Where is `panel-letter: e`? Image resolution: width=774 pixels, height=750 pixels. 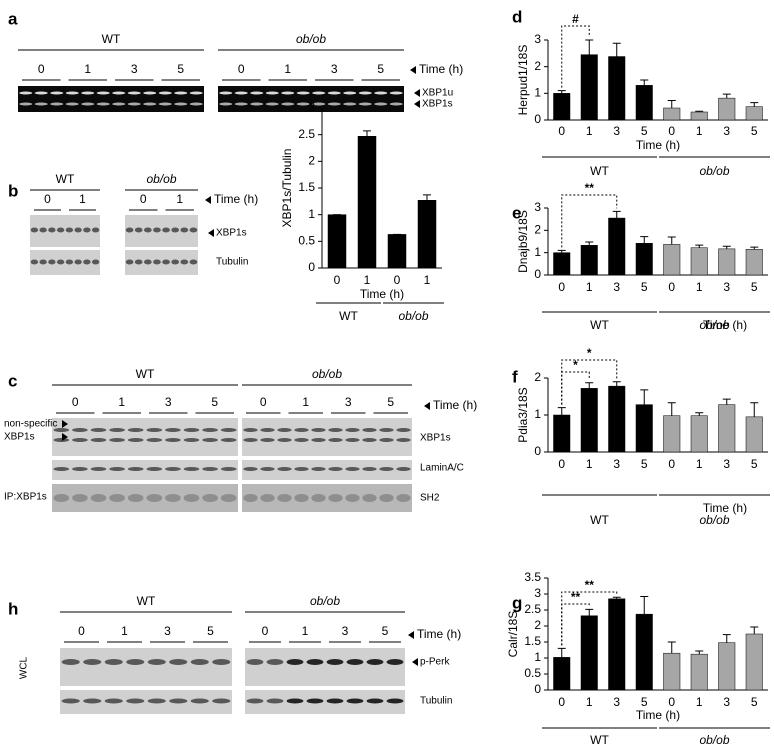 panel-letter: e is located at coordinates (516, 212).